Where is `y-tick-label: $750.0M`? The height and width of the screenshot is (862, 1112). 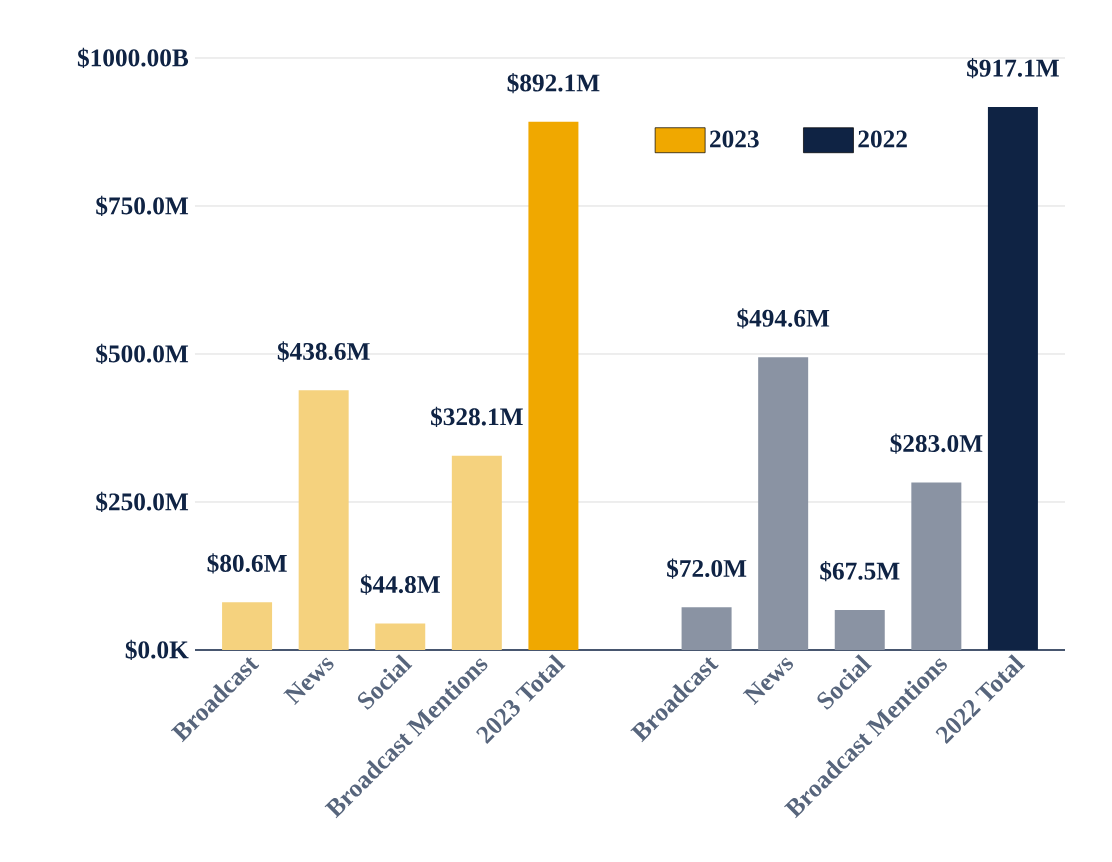
y-tick-label: $750.0M is located at coordinates (142, 206).